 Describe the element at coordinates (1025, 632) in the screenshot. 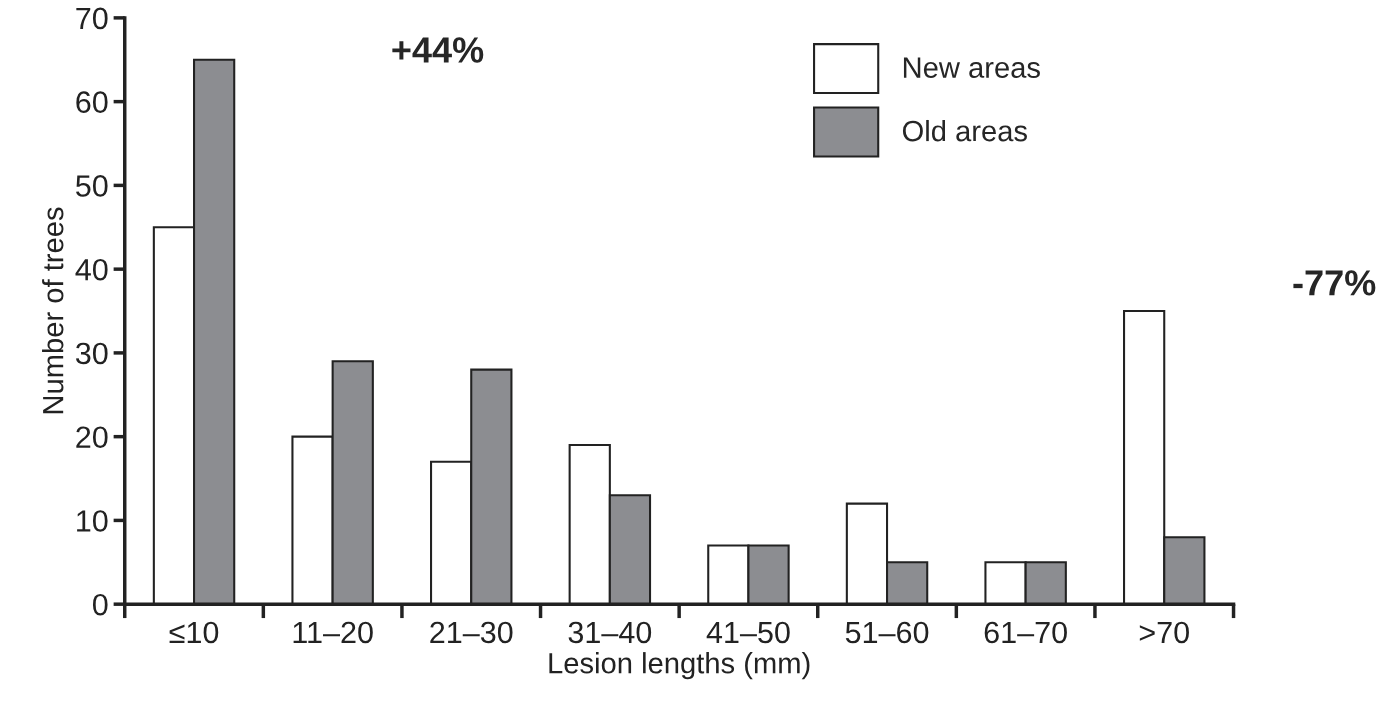

I see `x-tick-label: 61–70` at that location.